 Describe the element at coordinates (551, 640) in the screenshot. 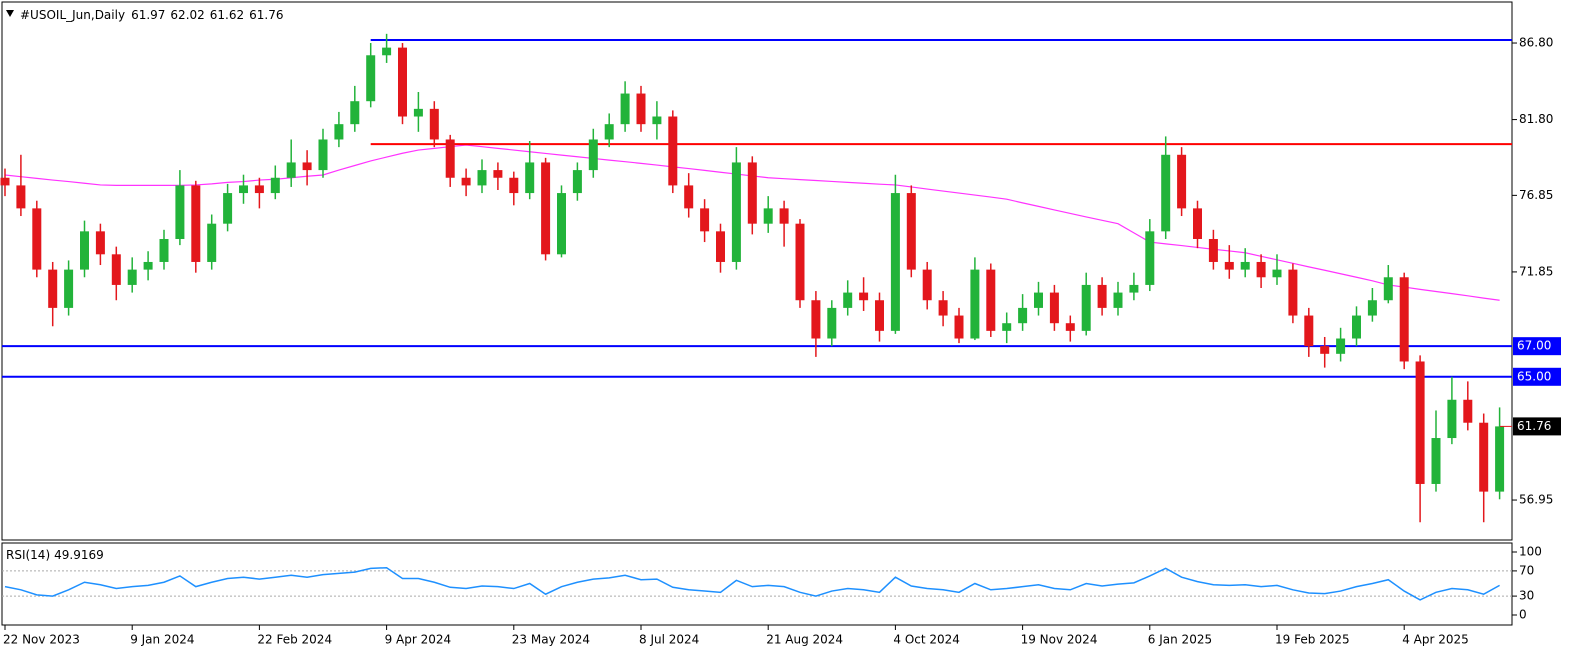

I see `x-tick-label: 23 May 2024` at that location.